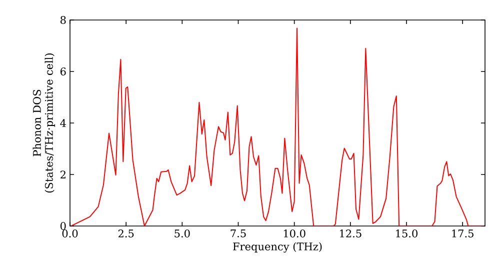  What do you see at coordinates (238, 234) in the screenshot?
I see `x-tick-label: 7.5` at bounding box center [238, 234].